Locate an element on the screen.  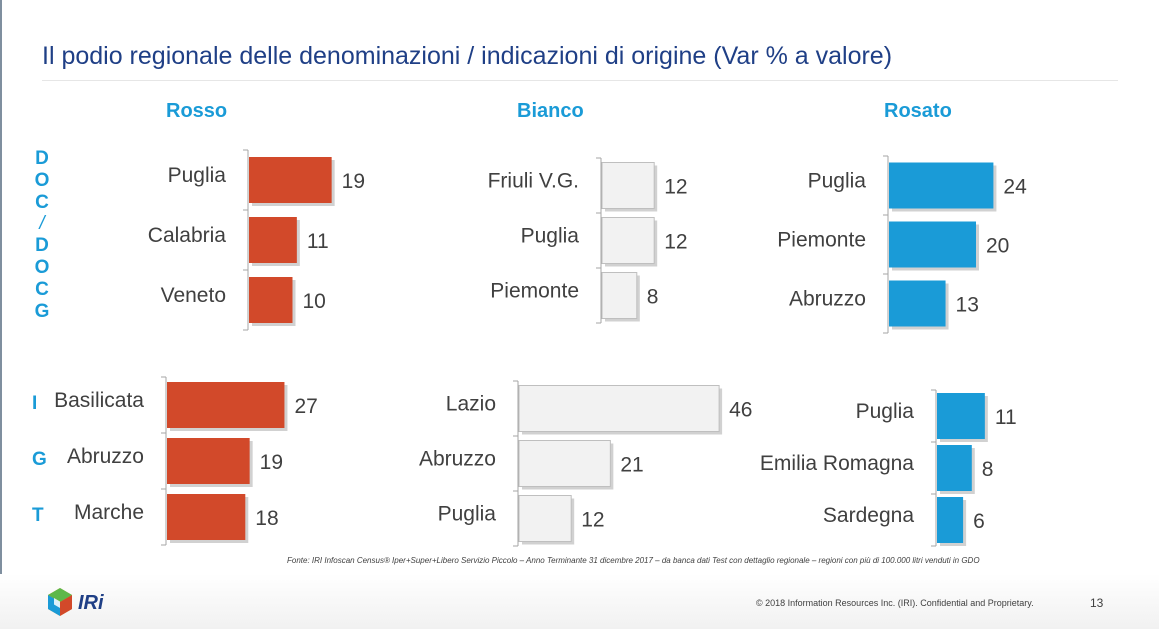
data-label: 18 is located at coordinates (266, 518).